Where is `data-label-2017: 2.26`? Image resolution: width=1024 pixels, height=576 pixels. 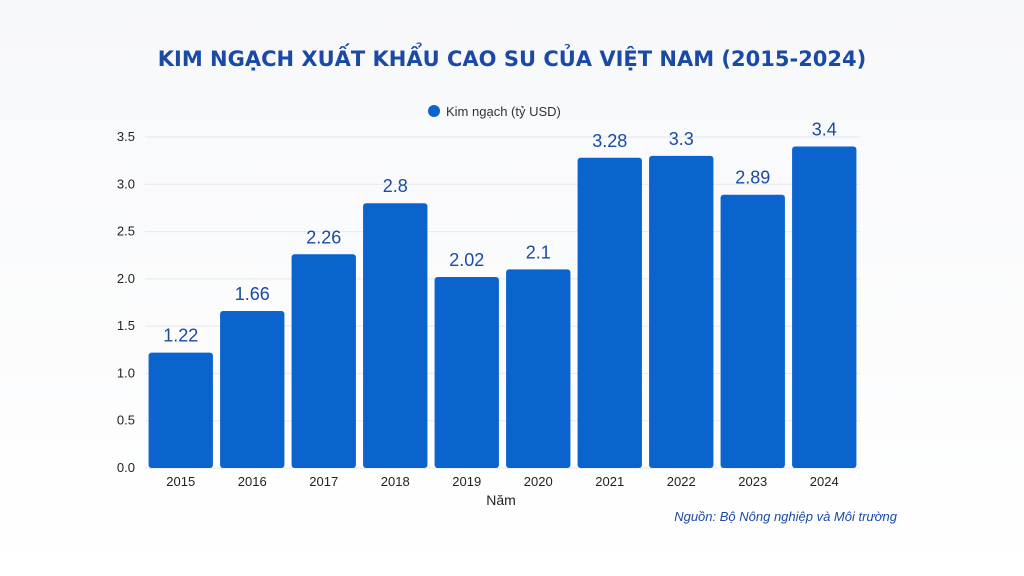
data-label-2017: 2.26 is located at coordinates (323, 237).